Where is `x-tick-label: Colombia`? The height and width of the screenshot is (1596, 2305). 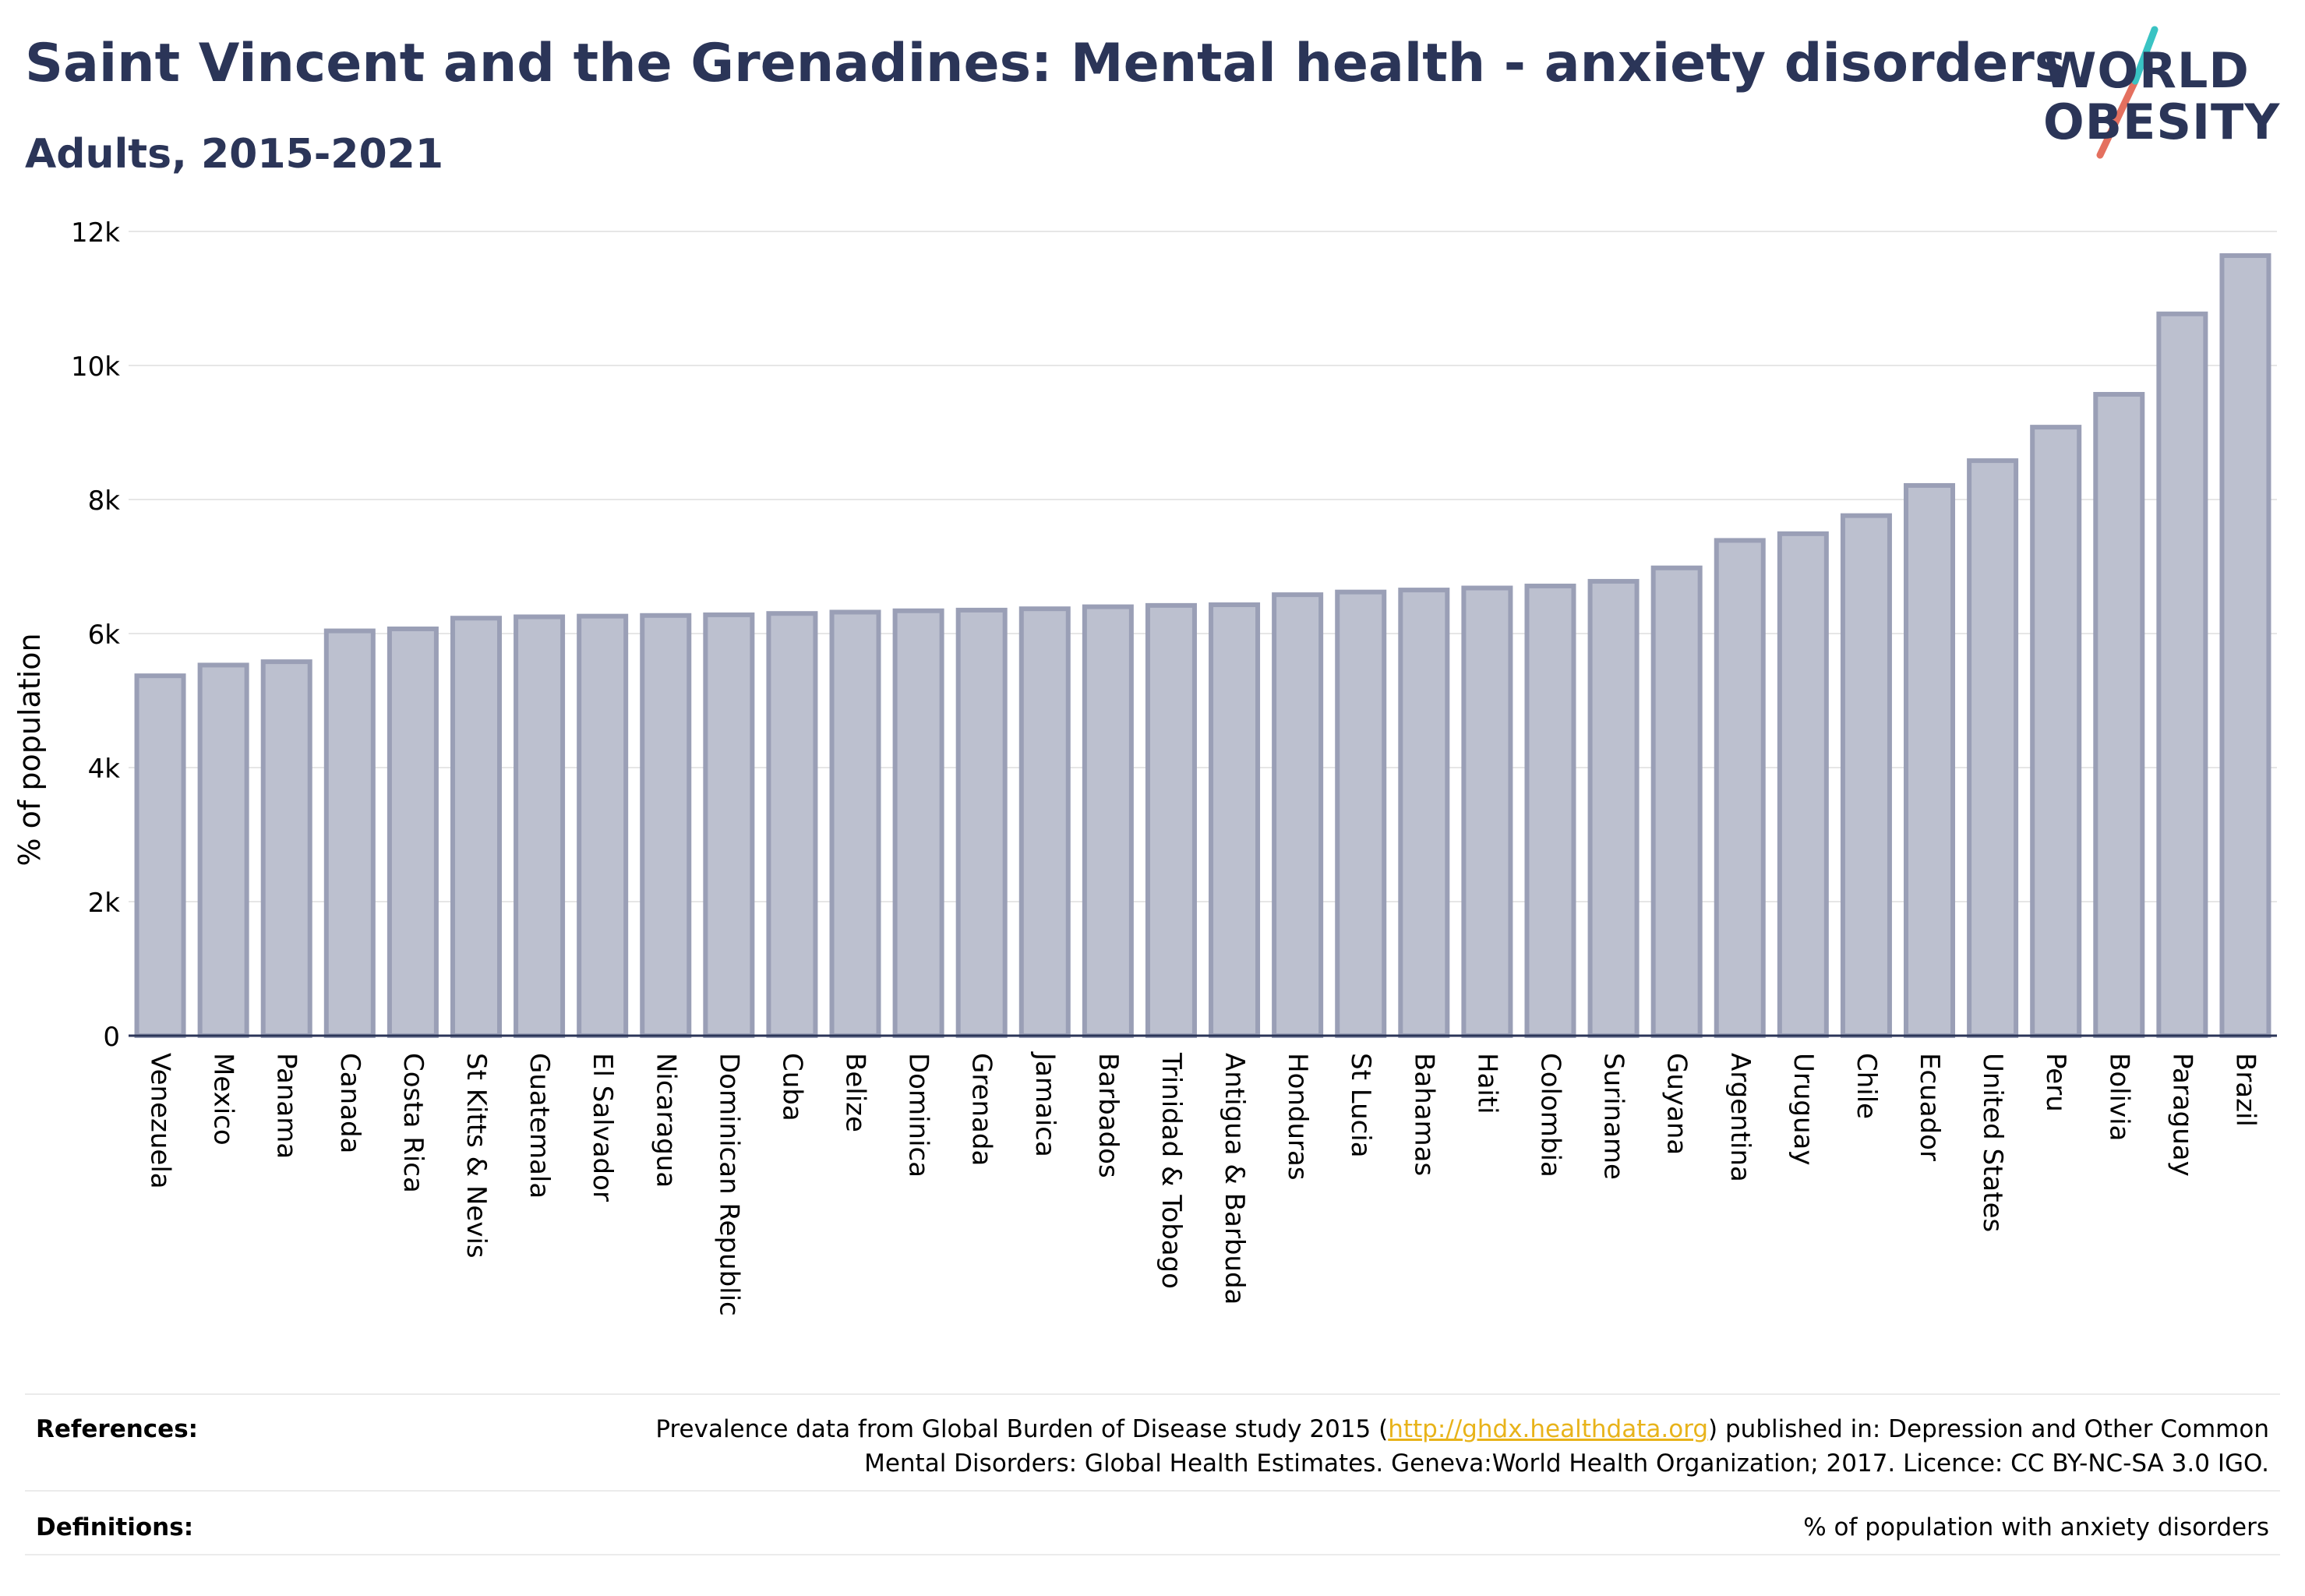 x-tick-label: Colombia is located at coordinates (1549, 1115).